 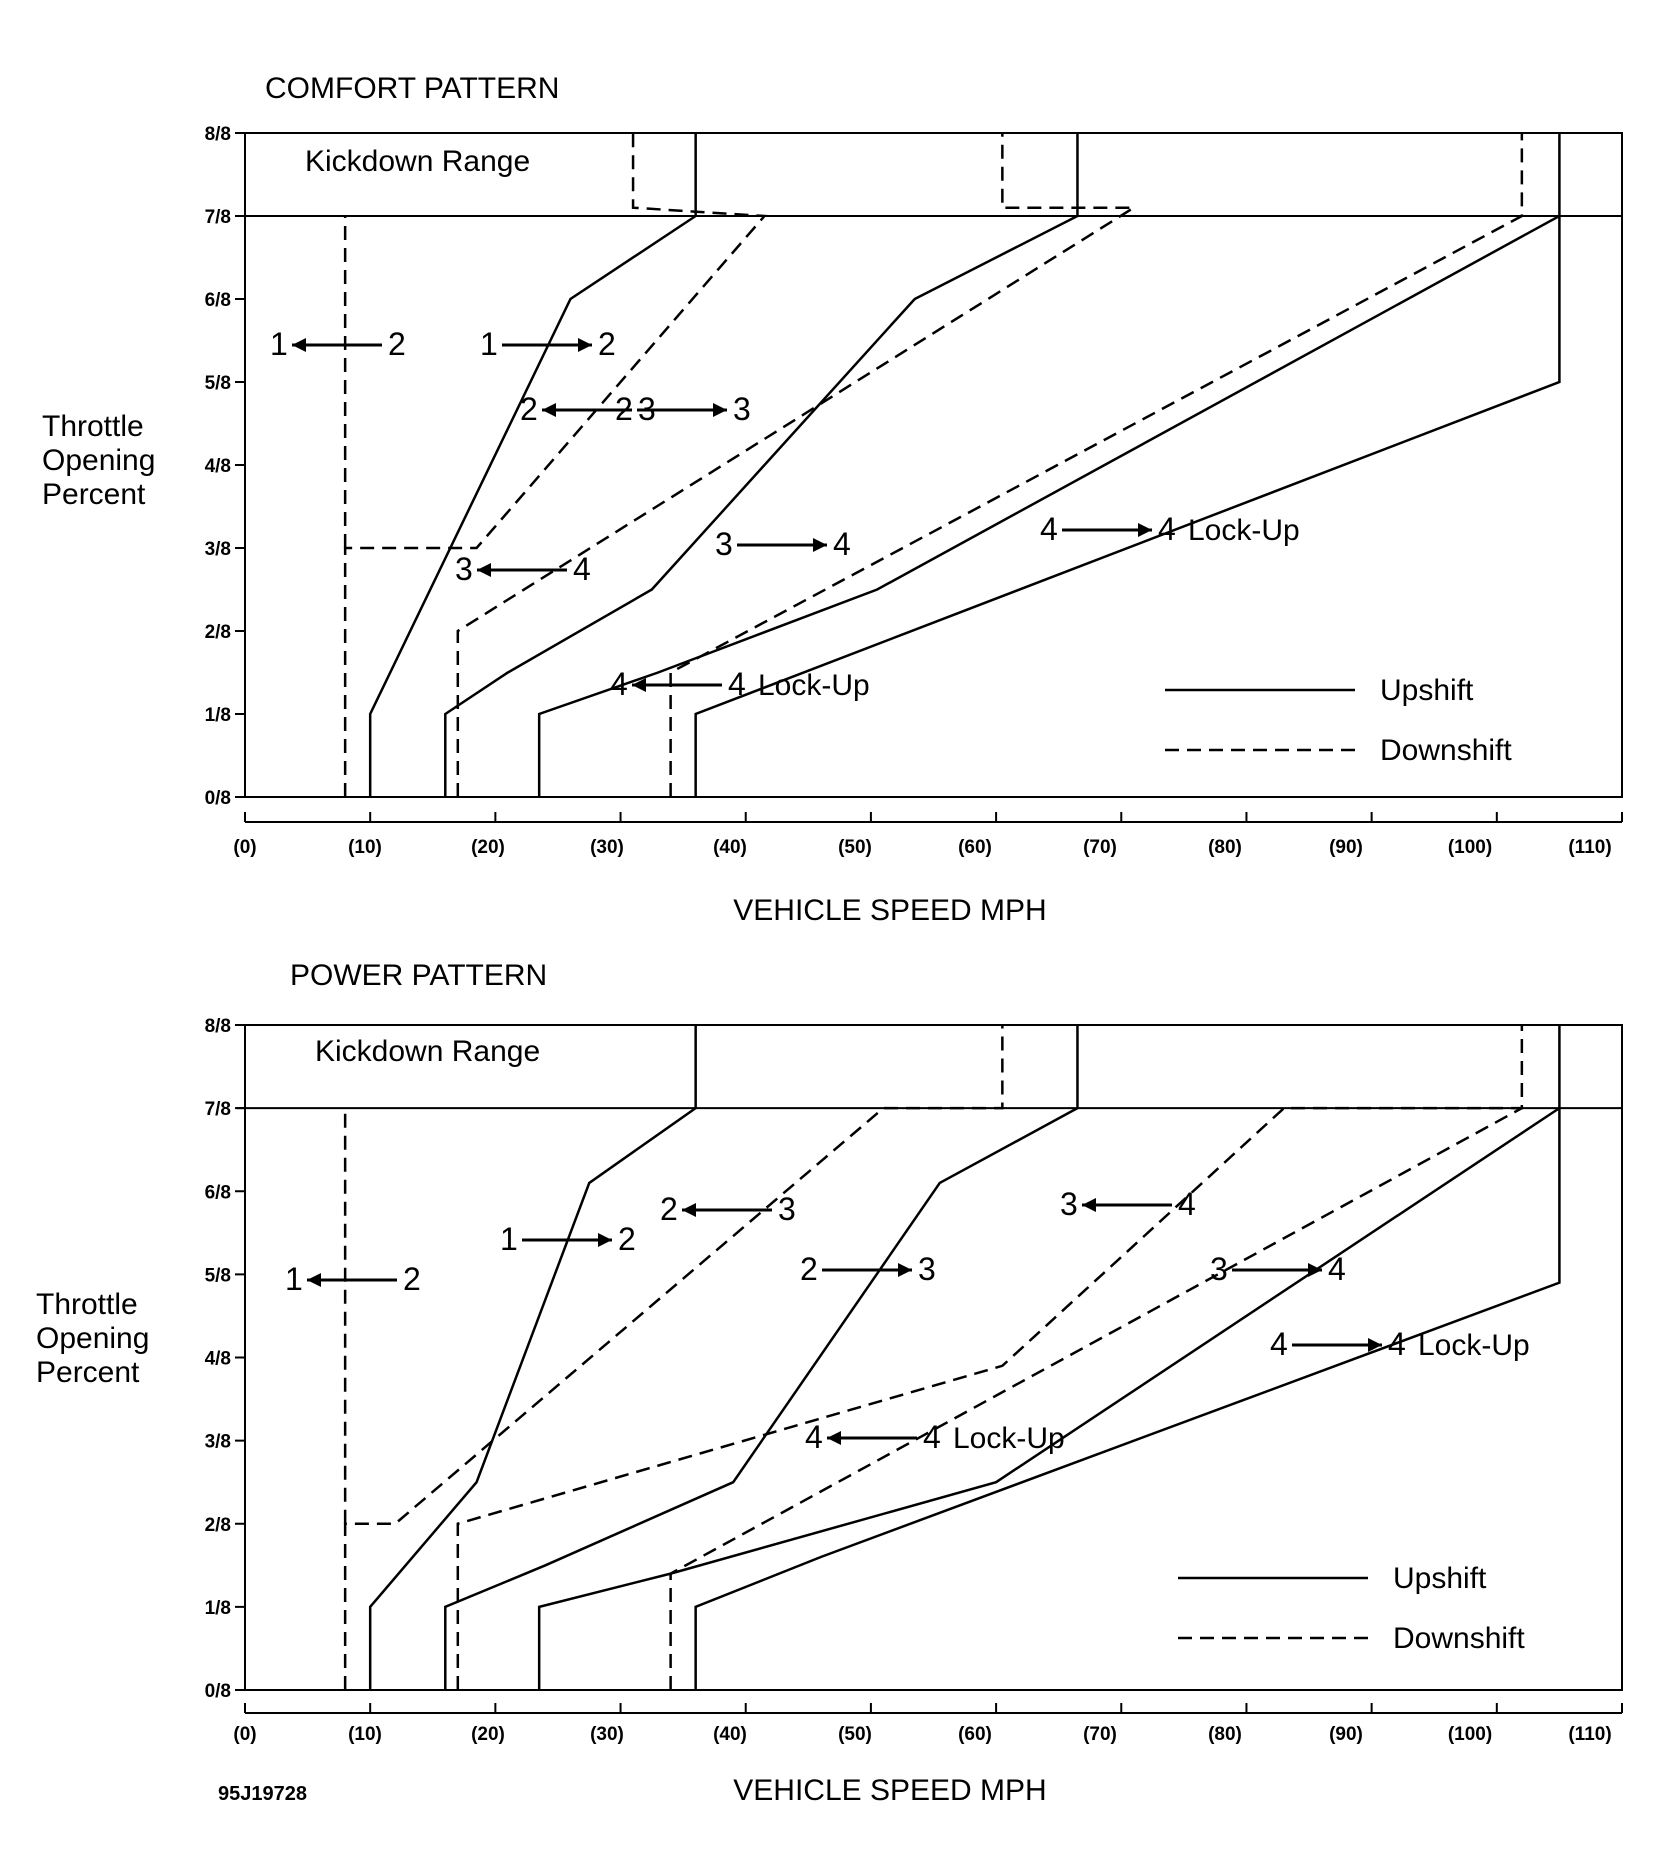 I want to click on x-tick-label: (110), so click(x=1589, y=1734).